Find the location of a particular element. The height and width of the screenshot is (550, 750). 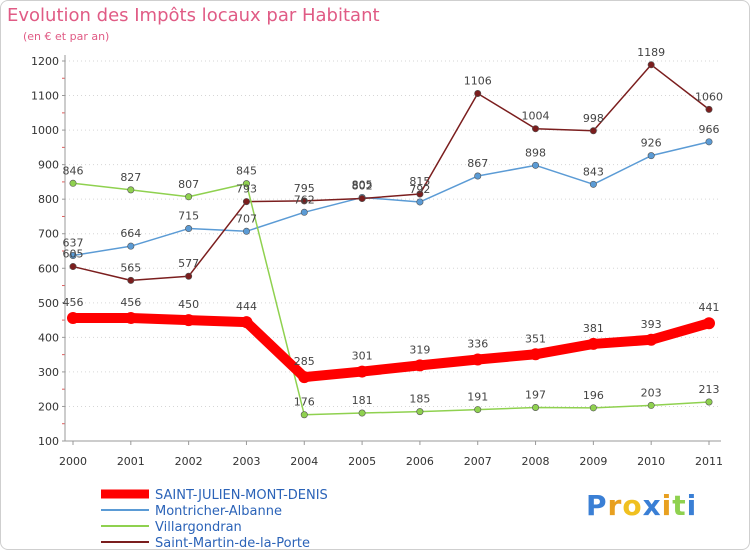

logo-letter: t is located at coordinates (679, 505).